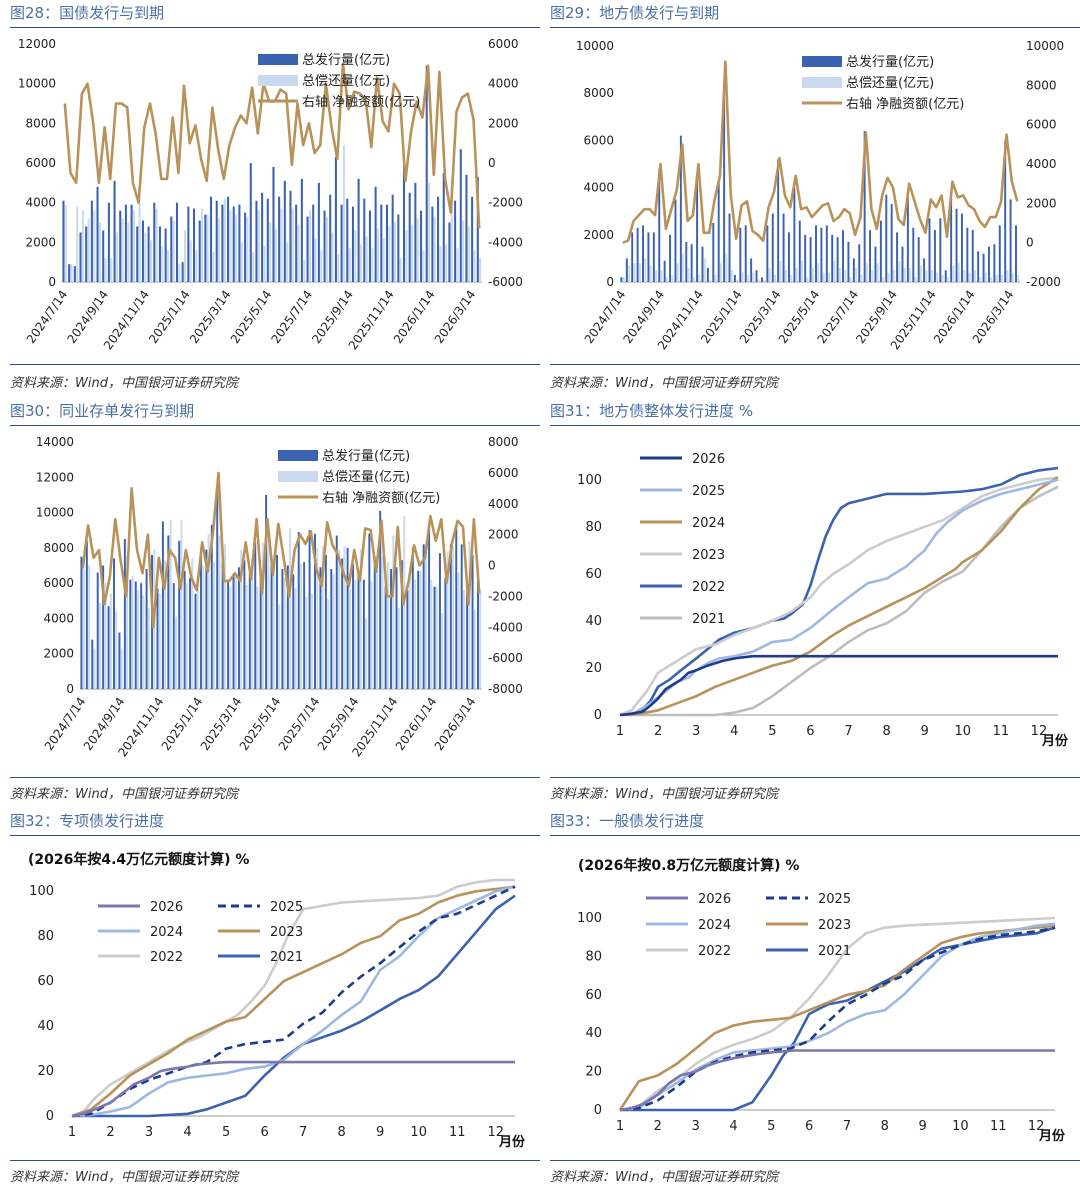  I want to click on series-line-2023, so click(839, 596).